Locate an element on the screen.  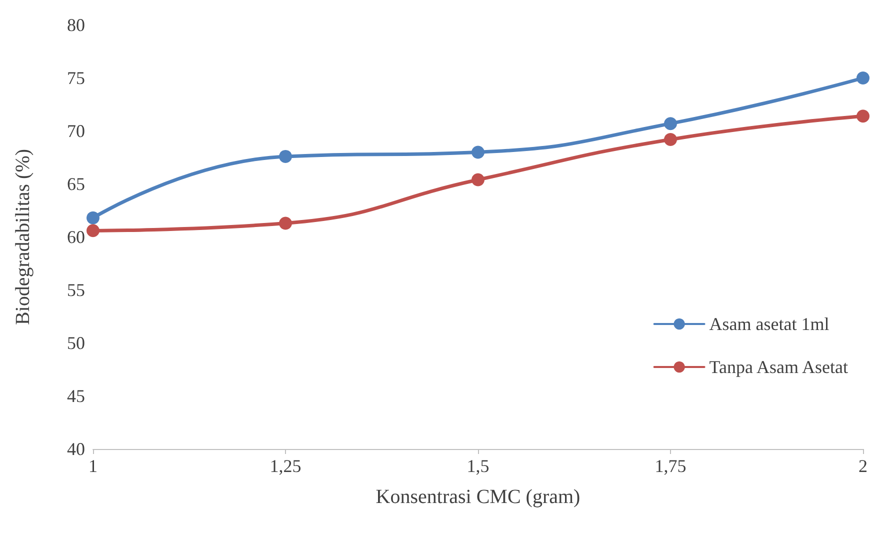
y-tick-label: 65 is located at coordinates (76, 184).